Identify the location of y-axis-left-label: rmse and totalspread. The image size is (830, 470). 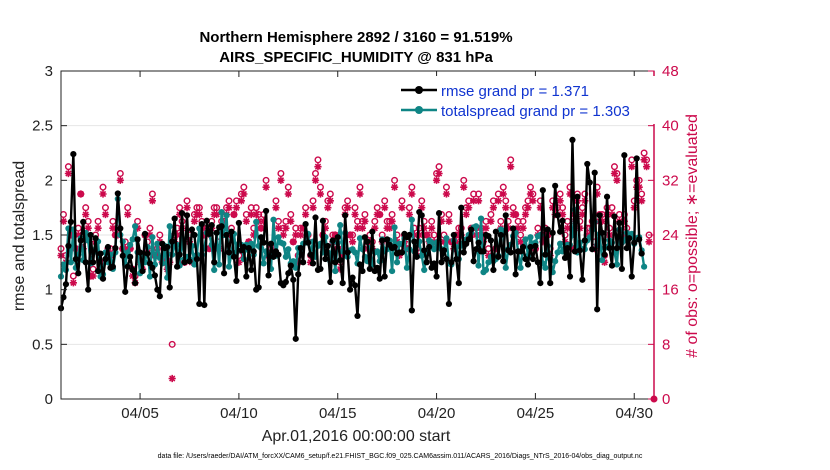
(19, 236).